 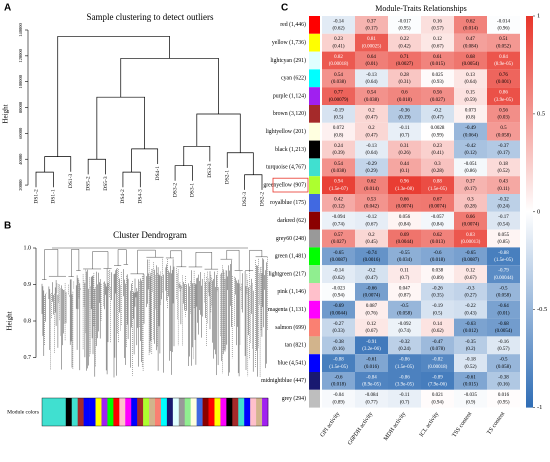 What do you see at coordinates (287, 273) in the screenshot?
I see `row-label: lightgreen (217)` at bounding box center [287, 273].